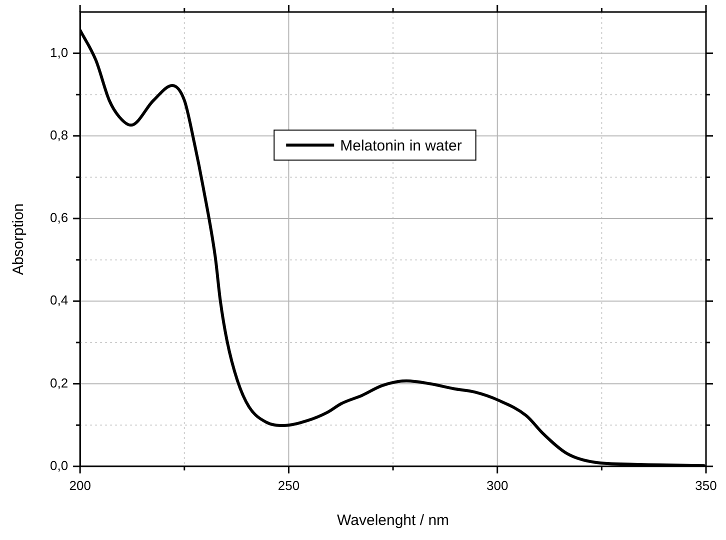 The image size is (726, 540). Describe the element at coordinates (706, 485) in the screenshot. I see `x-tick-label: 350` at that location.